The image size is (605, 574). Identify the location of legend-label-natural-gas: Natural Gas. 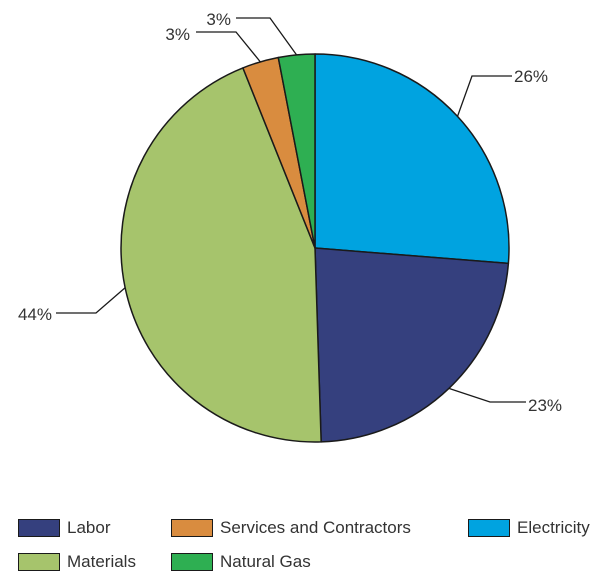
(265, 561).